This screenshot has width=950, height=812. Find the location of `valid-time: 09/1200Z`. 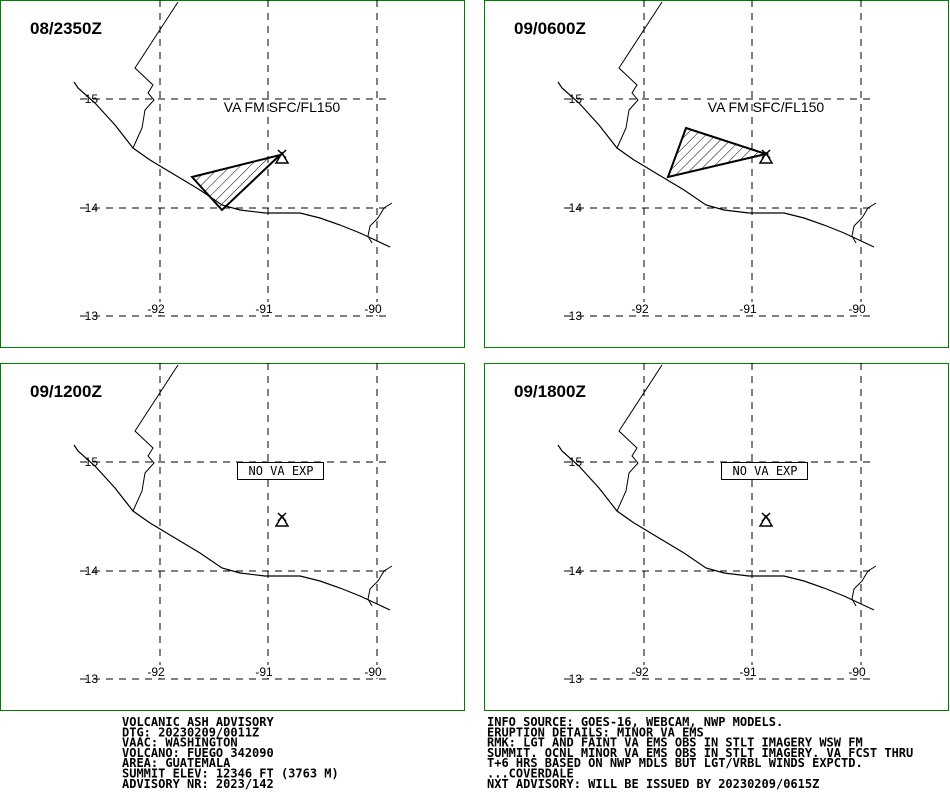

valid-time: 09/1200Z is located at coordinates (66, 391).